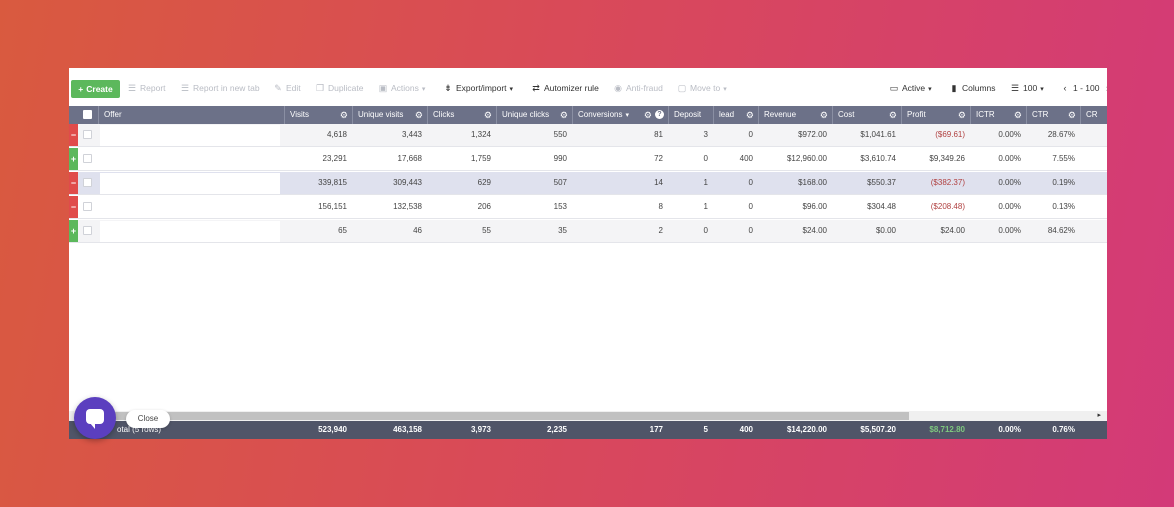  Describe the element at coordinates (910, 88) in the screenshot. I see `status-filter-dropdown: ▭ Active ▾` at that location.